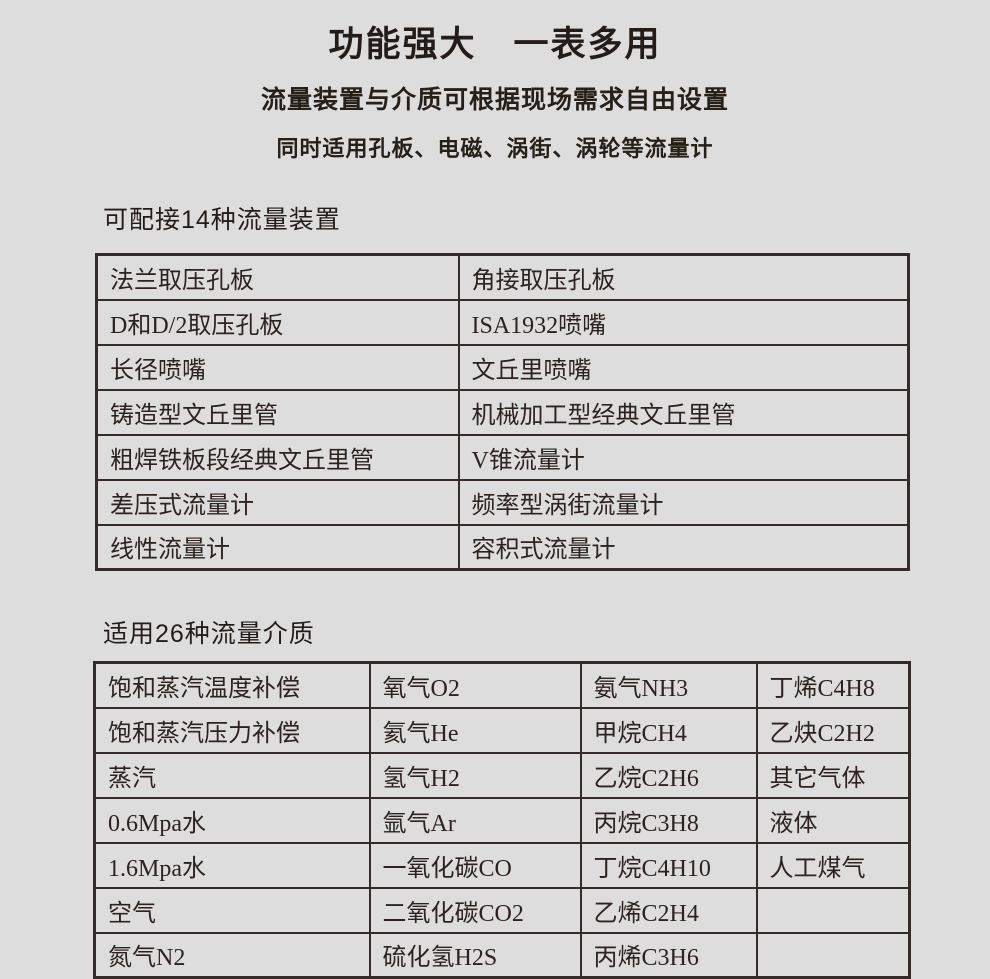 The image size is (990, 979). What do you see at coordinates (683, 502) in the screenshot?
I see `device-cell: 频率型涡街流量计` at bounding box center [683, 502].